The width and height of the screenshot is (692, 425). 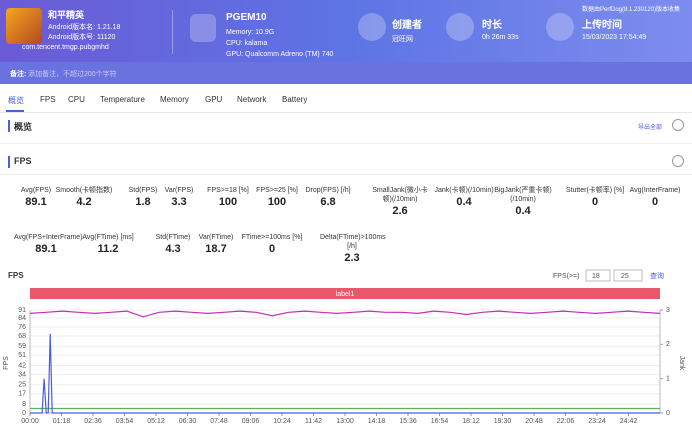 What do you see at coordinates (179, 202) in the screenshot?
I see `stat-value: 3.3` at bounding box center [179, 202].